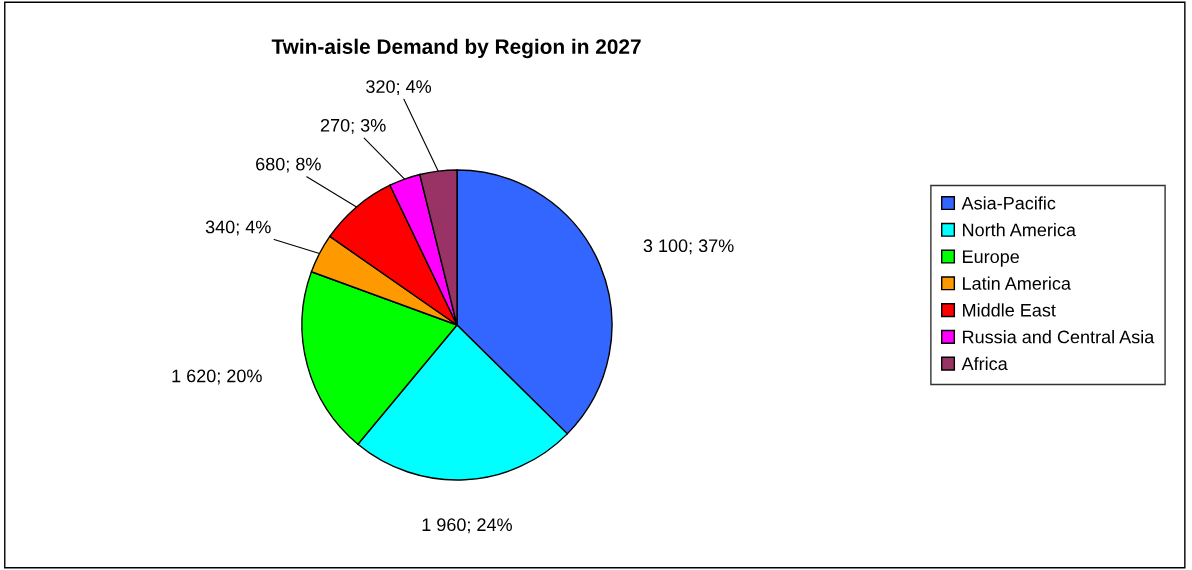 Image resolution: width=1192 pixels, height=570 pixels. Describe the element at coordinates (217, 377) in the screenshot. I see `data-label: 1 620; 20%` at that location.